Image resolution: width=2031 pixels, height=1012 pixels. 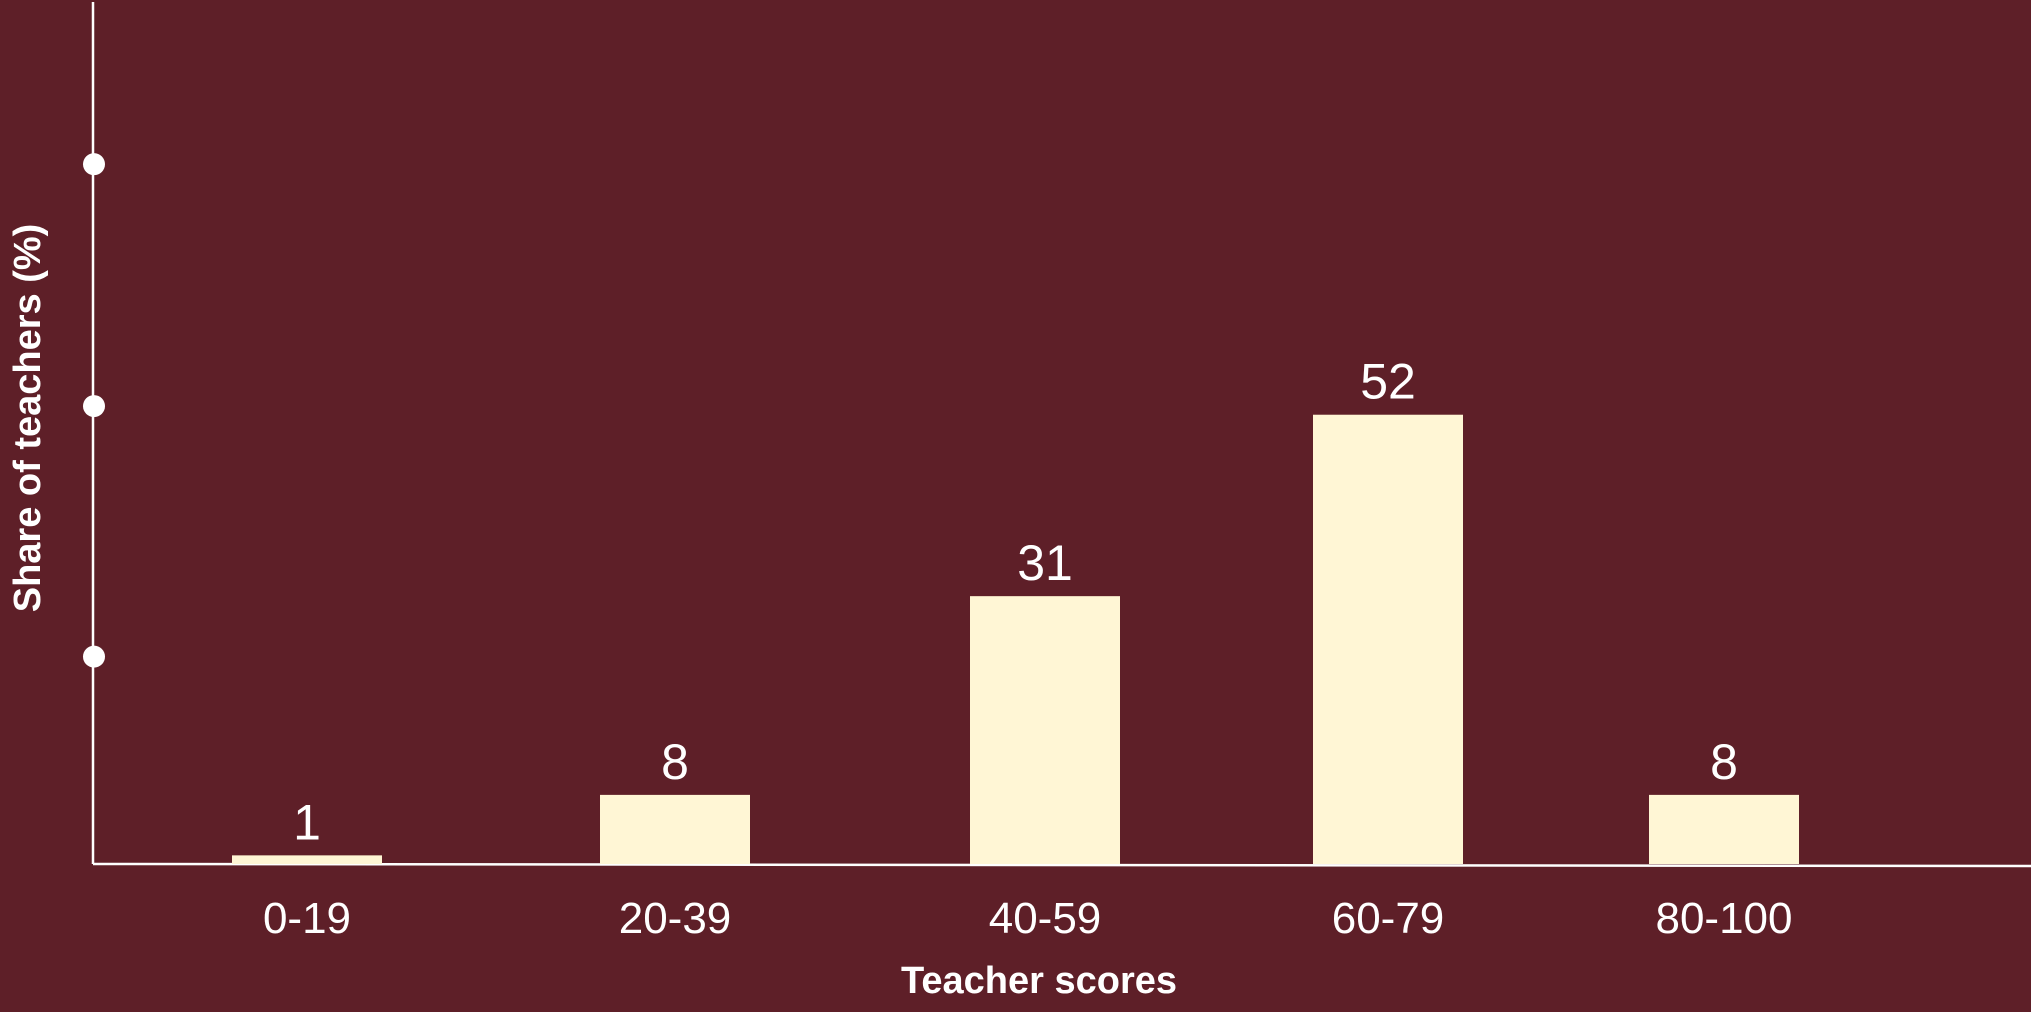 What do you see at coordinates (1045, 918) in the screenshot?
I see `x-tick-label-40-59: 40-59` at bounding box center [1045, 918].